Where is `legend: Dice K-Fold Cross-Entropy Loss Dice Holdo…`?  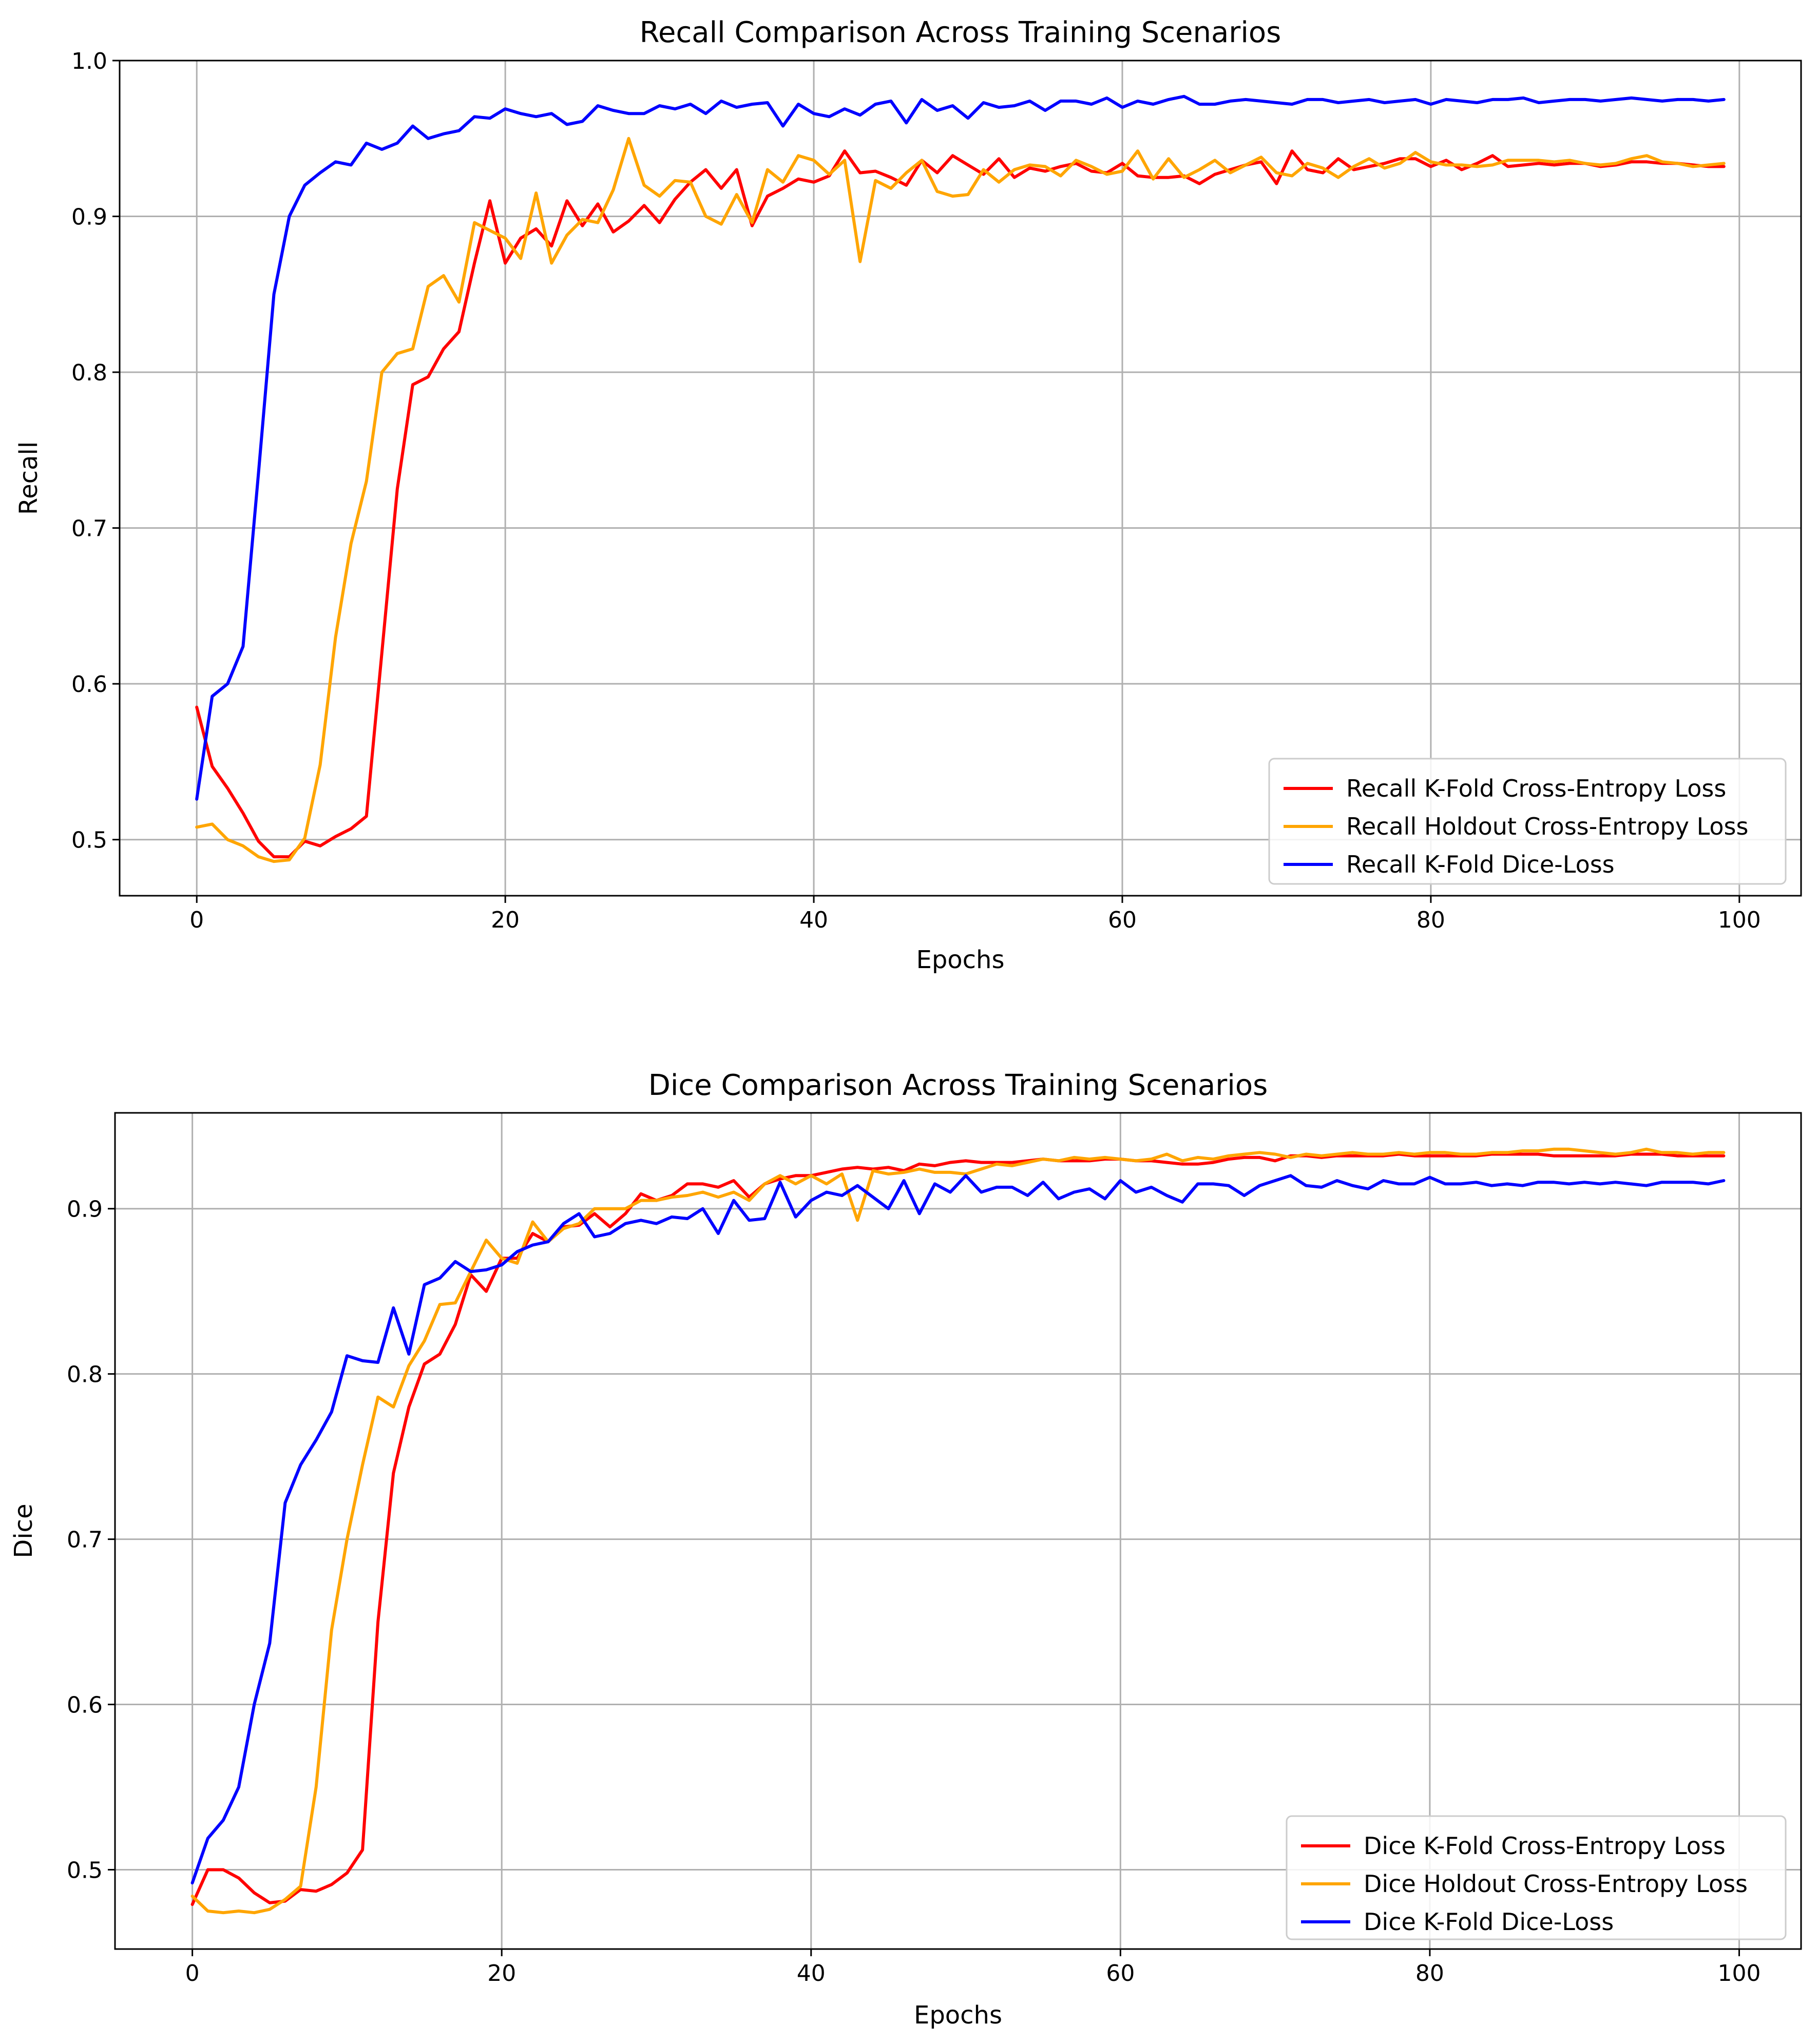 legend: Dice K-Fold Cross-Entropy Loss Dice Holdo… is located at coordinates (1536, 1877).